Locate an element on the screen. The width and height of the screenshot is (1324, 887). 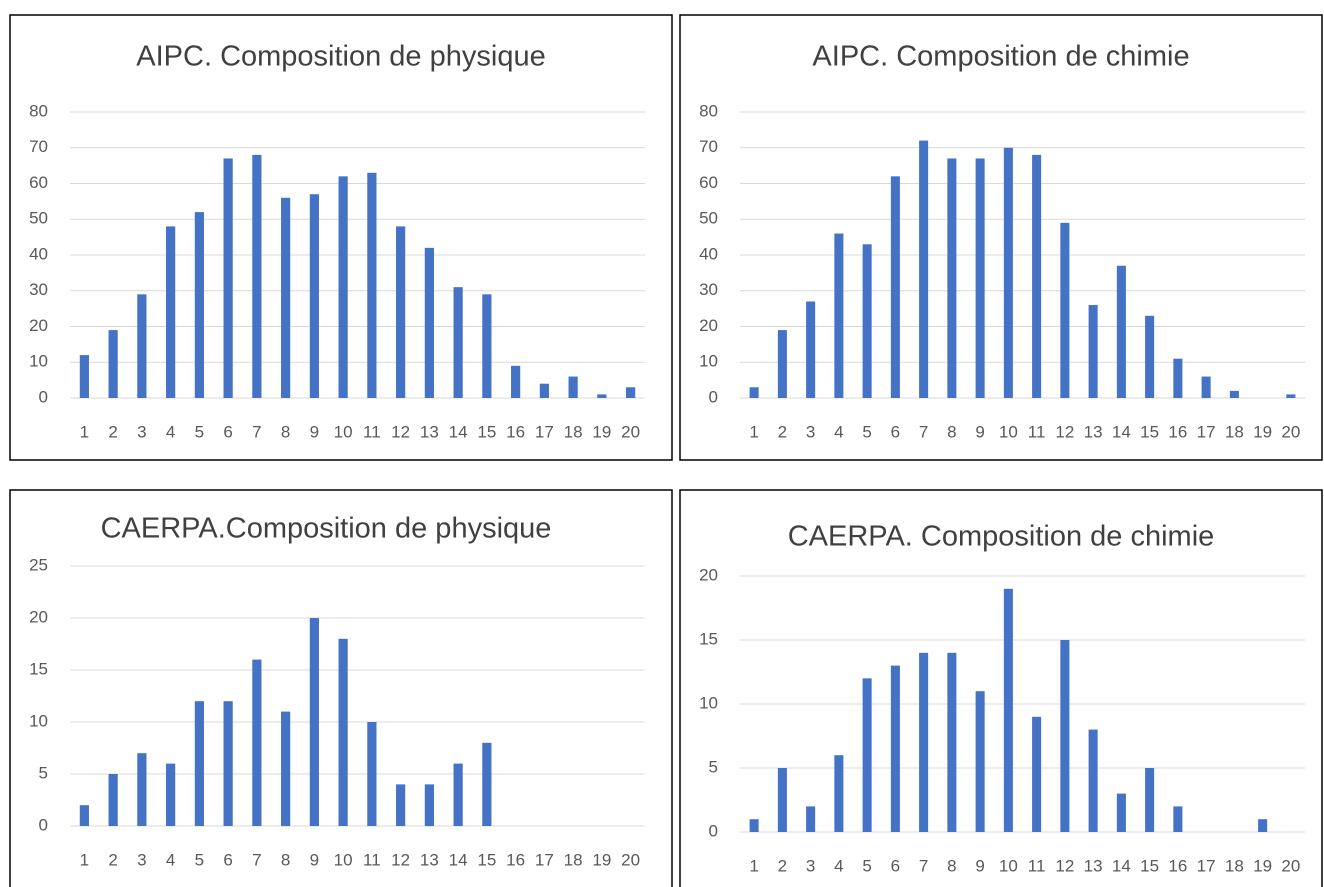
x-tick-label: 4 is located at coordinates (170, 431).